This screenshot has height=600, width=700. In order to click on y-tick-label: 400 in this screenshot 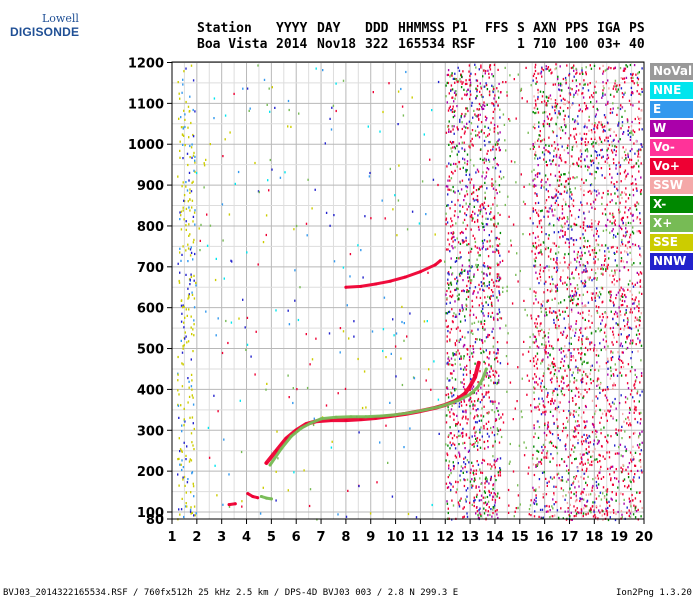, I will do `click(150, 390)`.